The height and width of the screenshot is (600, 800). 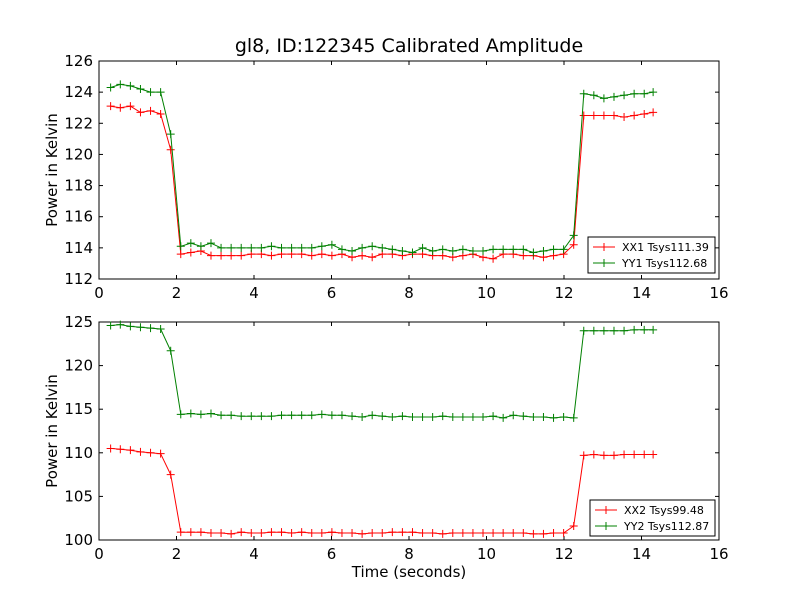 What do you see at coordinates (664, 510) in the screenshot?
I see `legend-label: XX2 Tsys99.48` at bounding box center [664, 510].